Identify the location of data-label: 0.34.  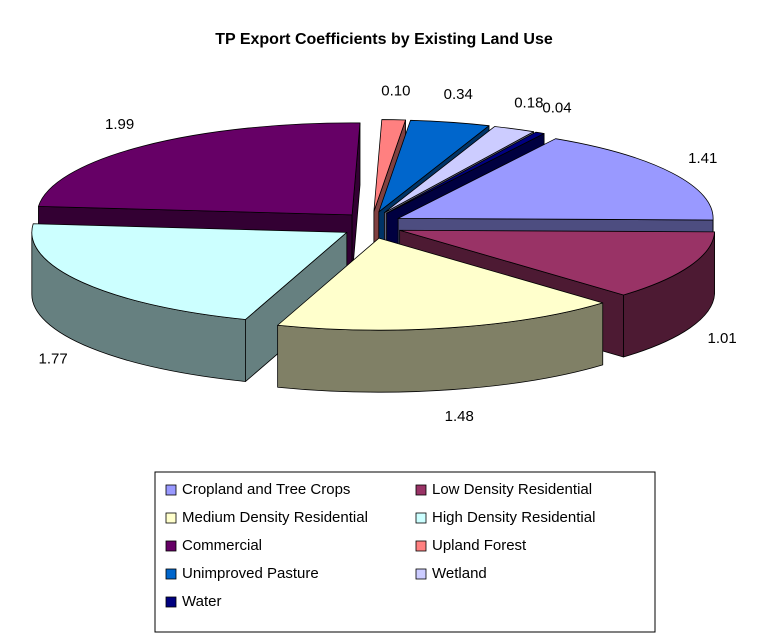
(458, 94).